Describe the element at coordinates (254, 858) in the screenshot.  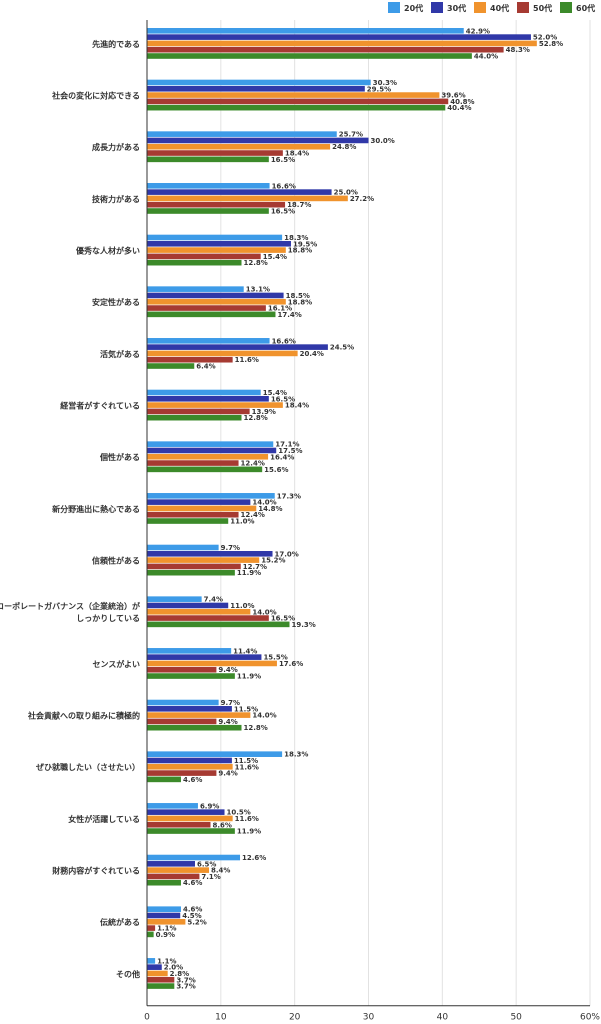
I see `data-label: 12.6%` at that location.